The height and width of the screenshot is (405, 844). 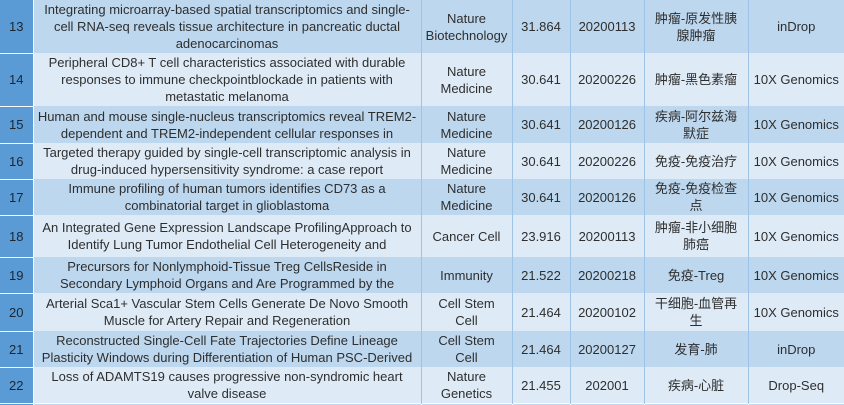 I want to click on journal-cell: Nature Genetics, so click(x=467, y=385).